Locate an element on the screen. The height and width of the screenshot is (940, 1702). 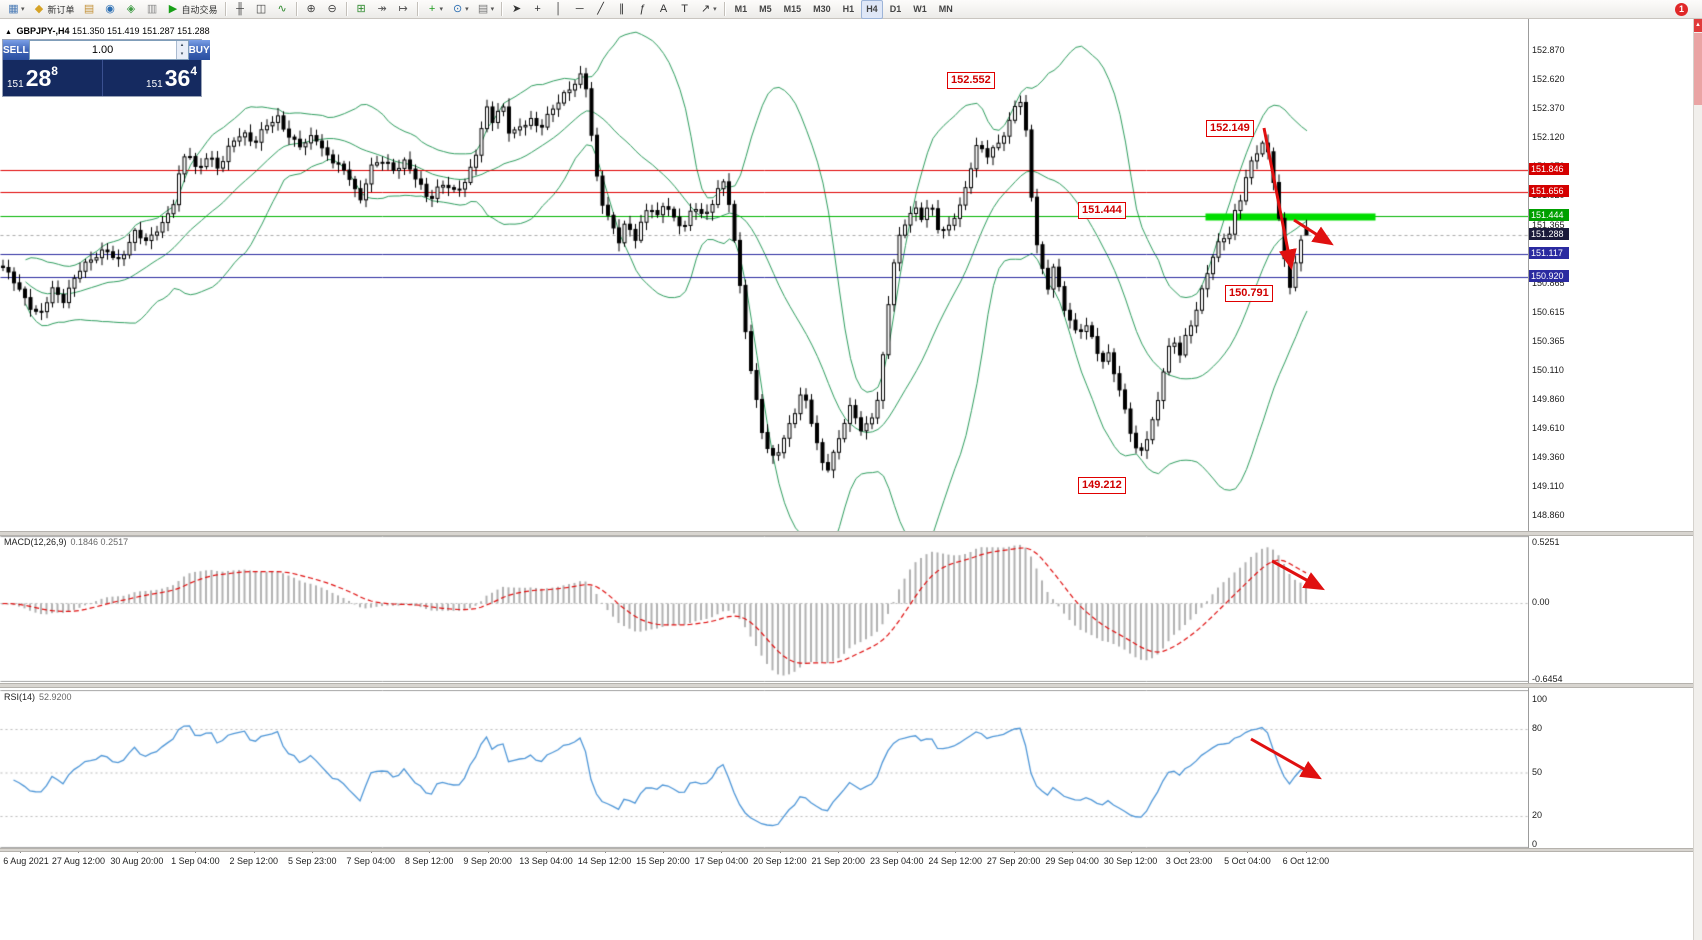
navigator-icon-button: ◈ is located at coordinates (131, 9).